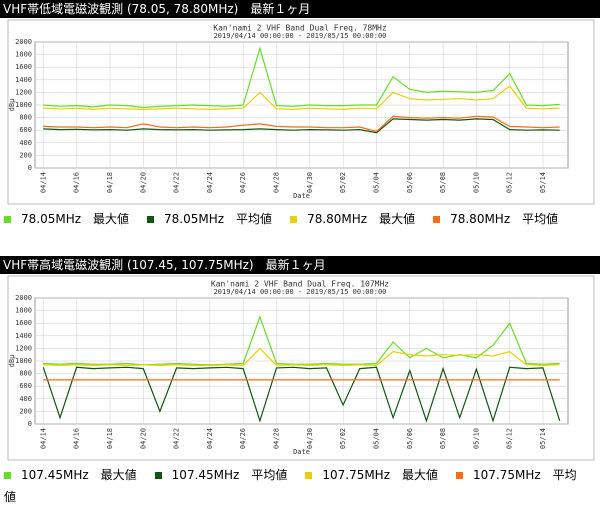 The height and width of the screenshot is (512, 600). I want to click on legend-item: 107.45MHz 平均値, so click(221, 475).